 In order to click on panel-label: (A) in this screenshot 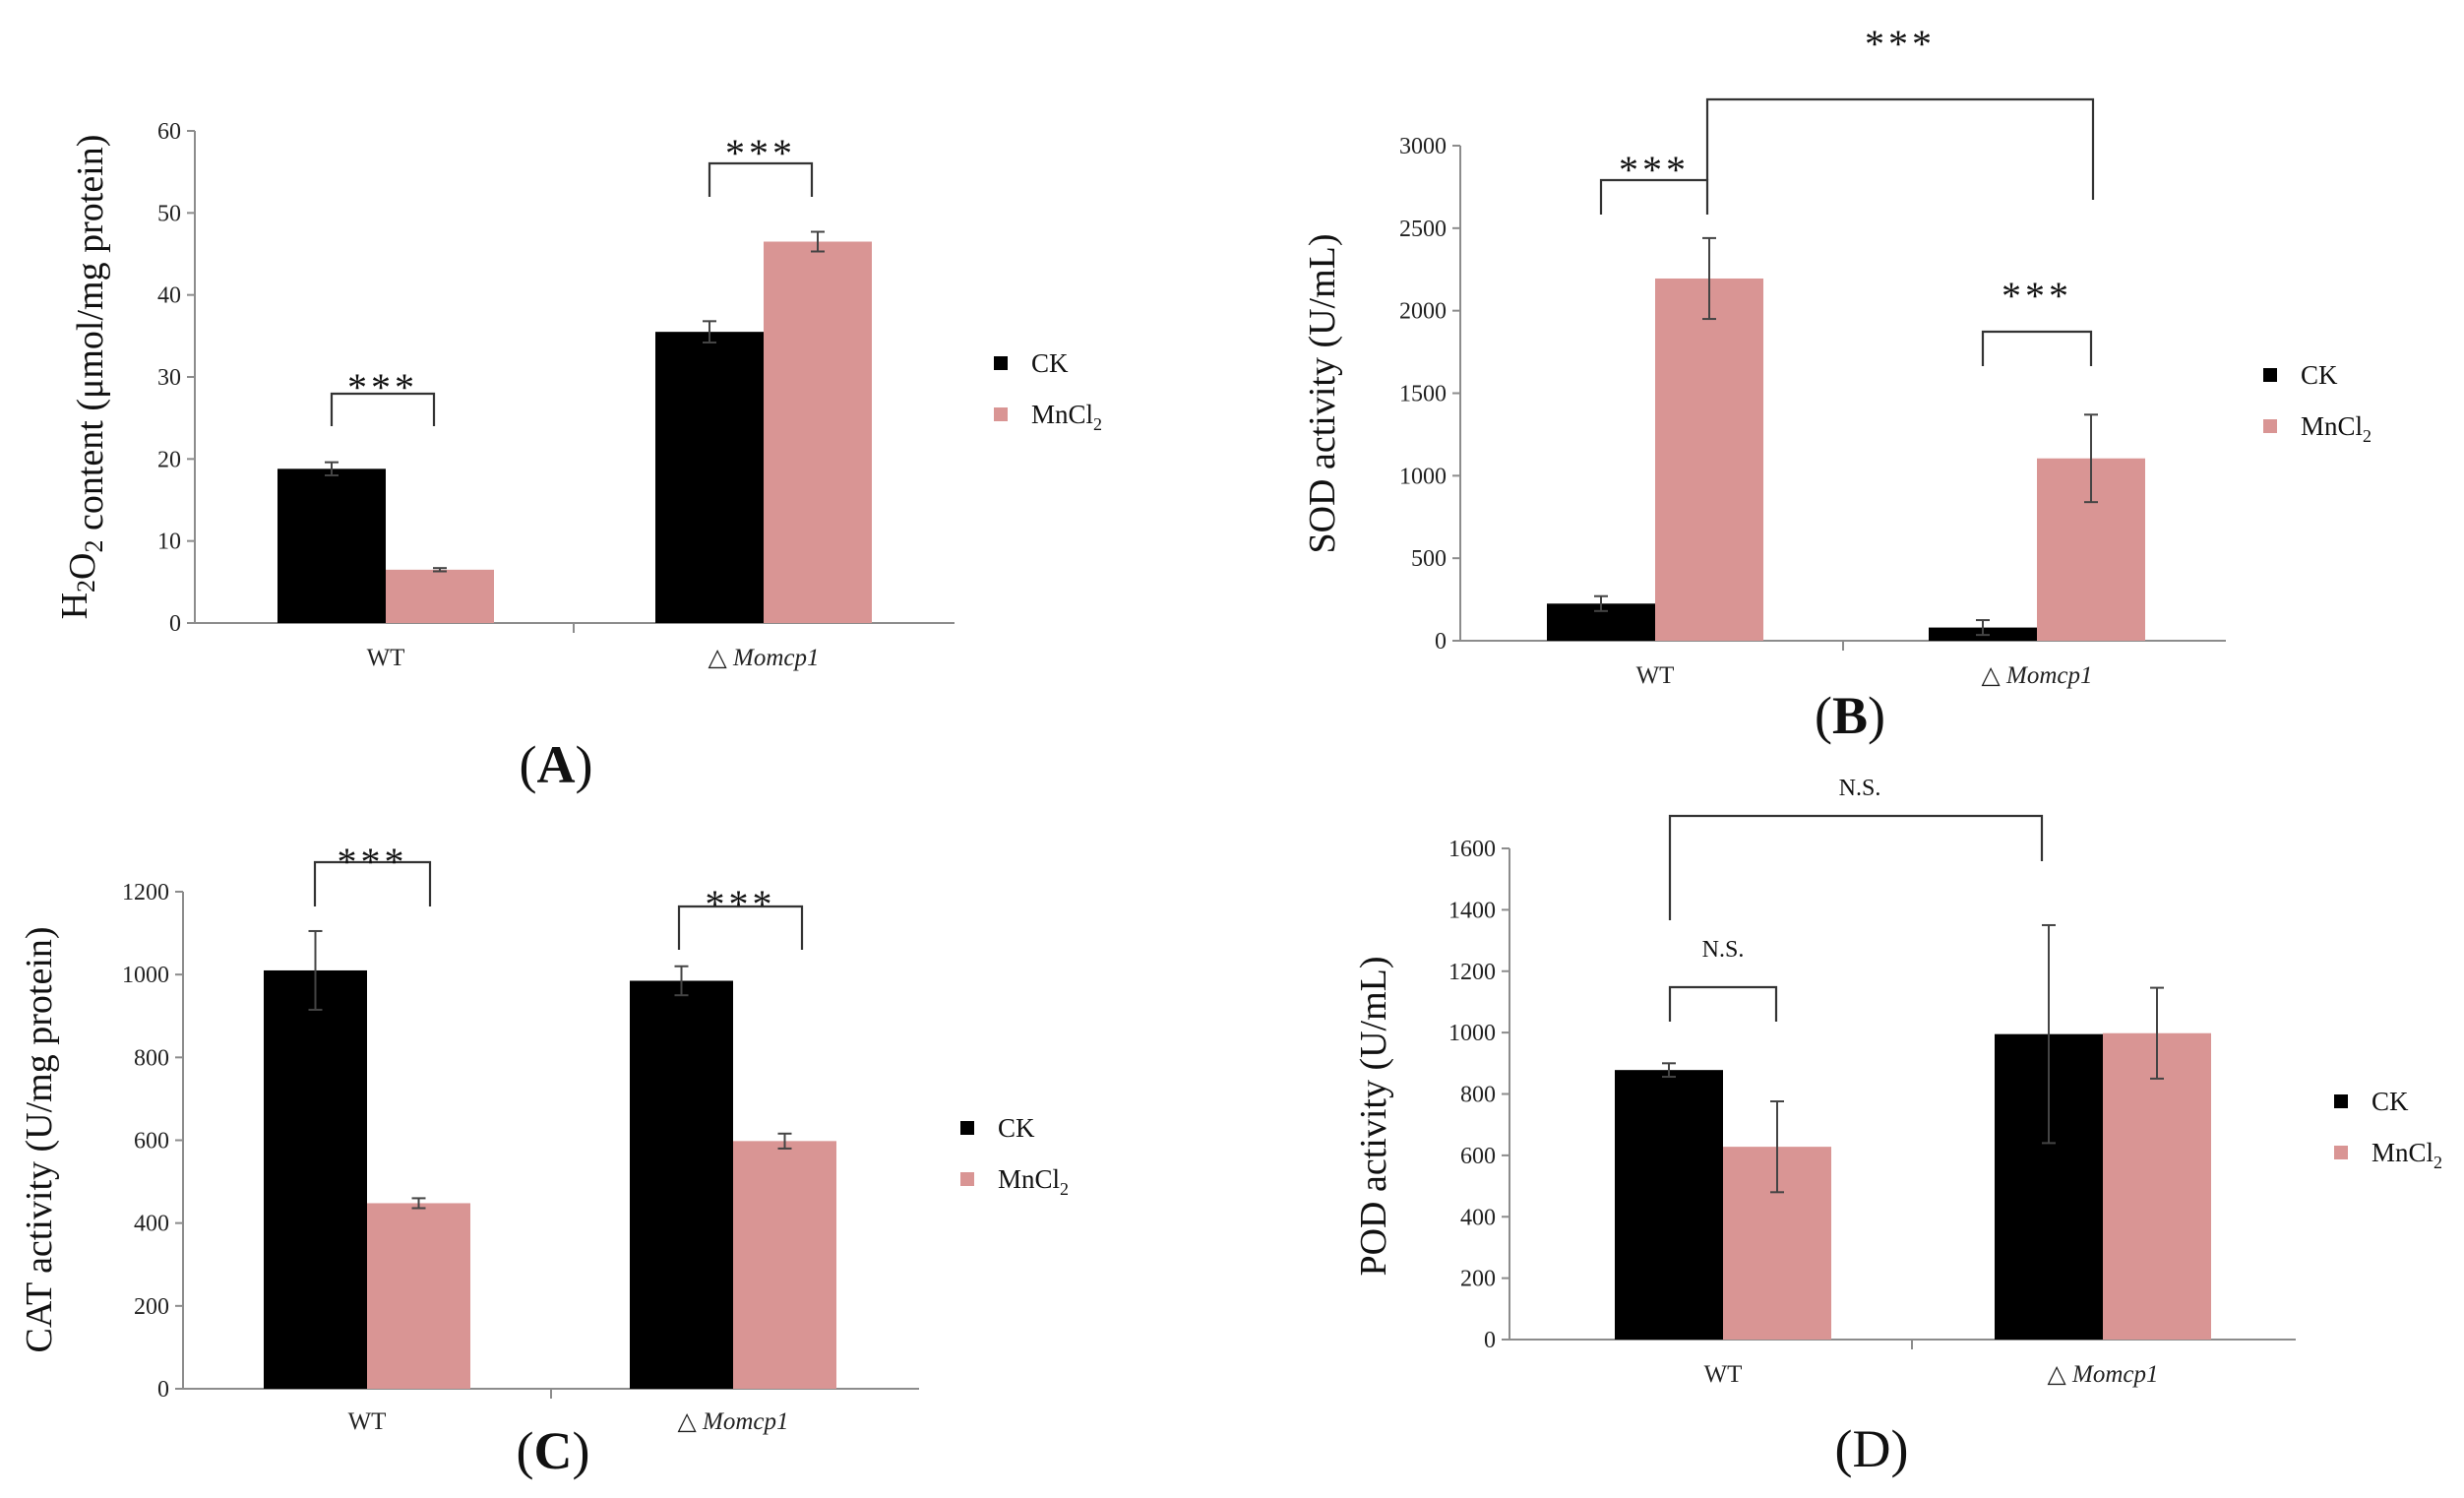, I will do `click(556, 764)`.